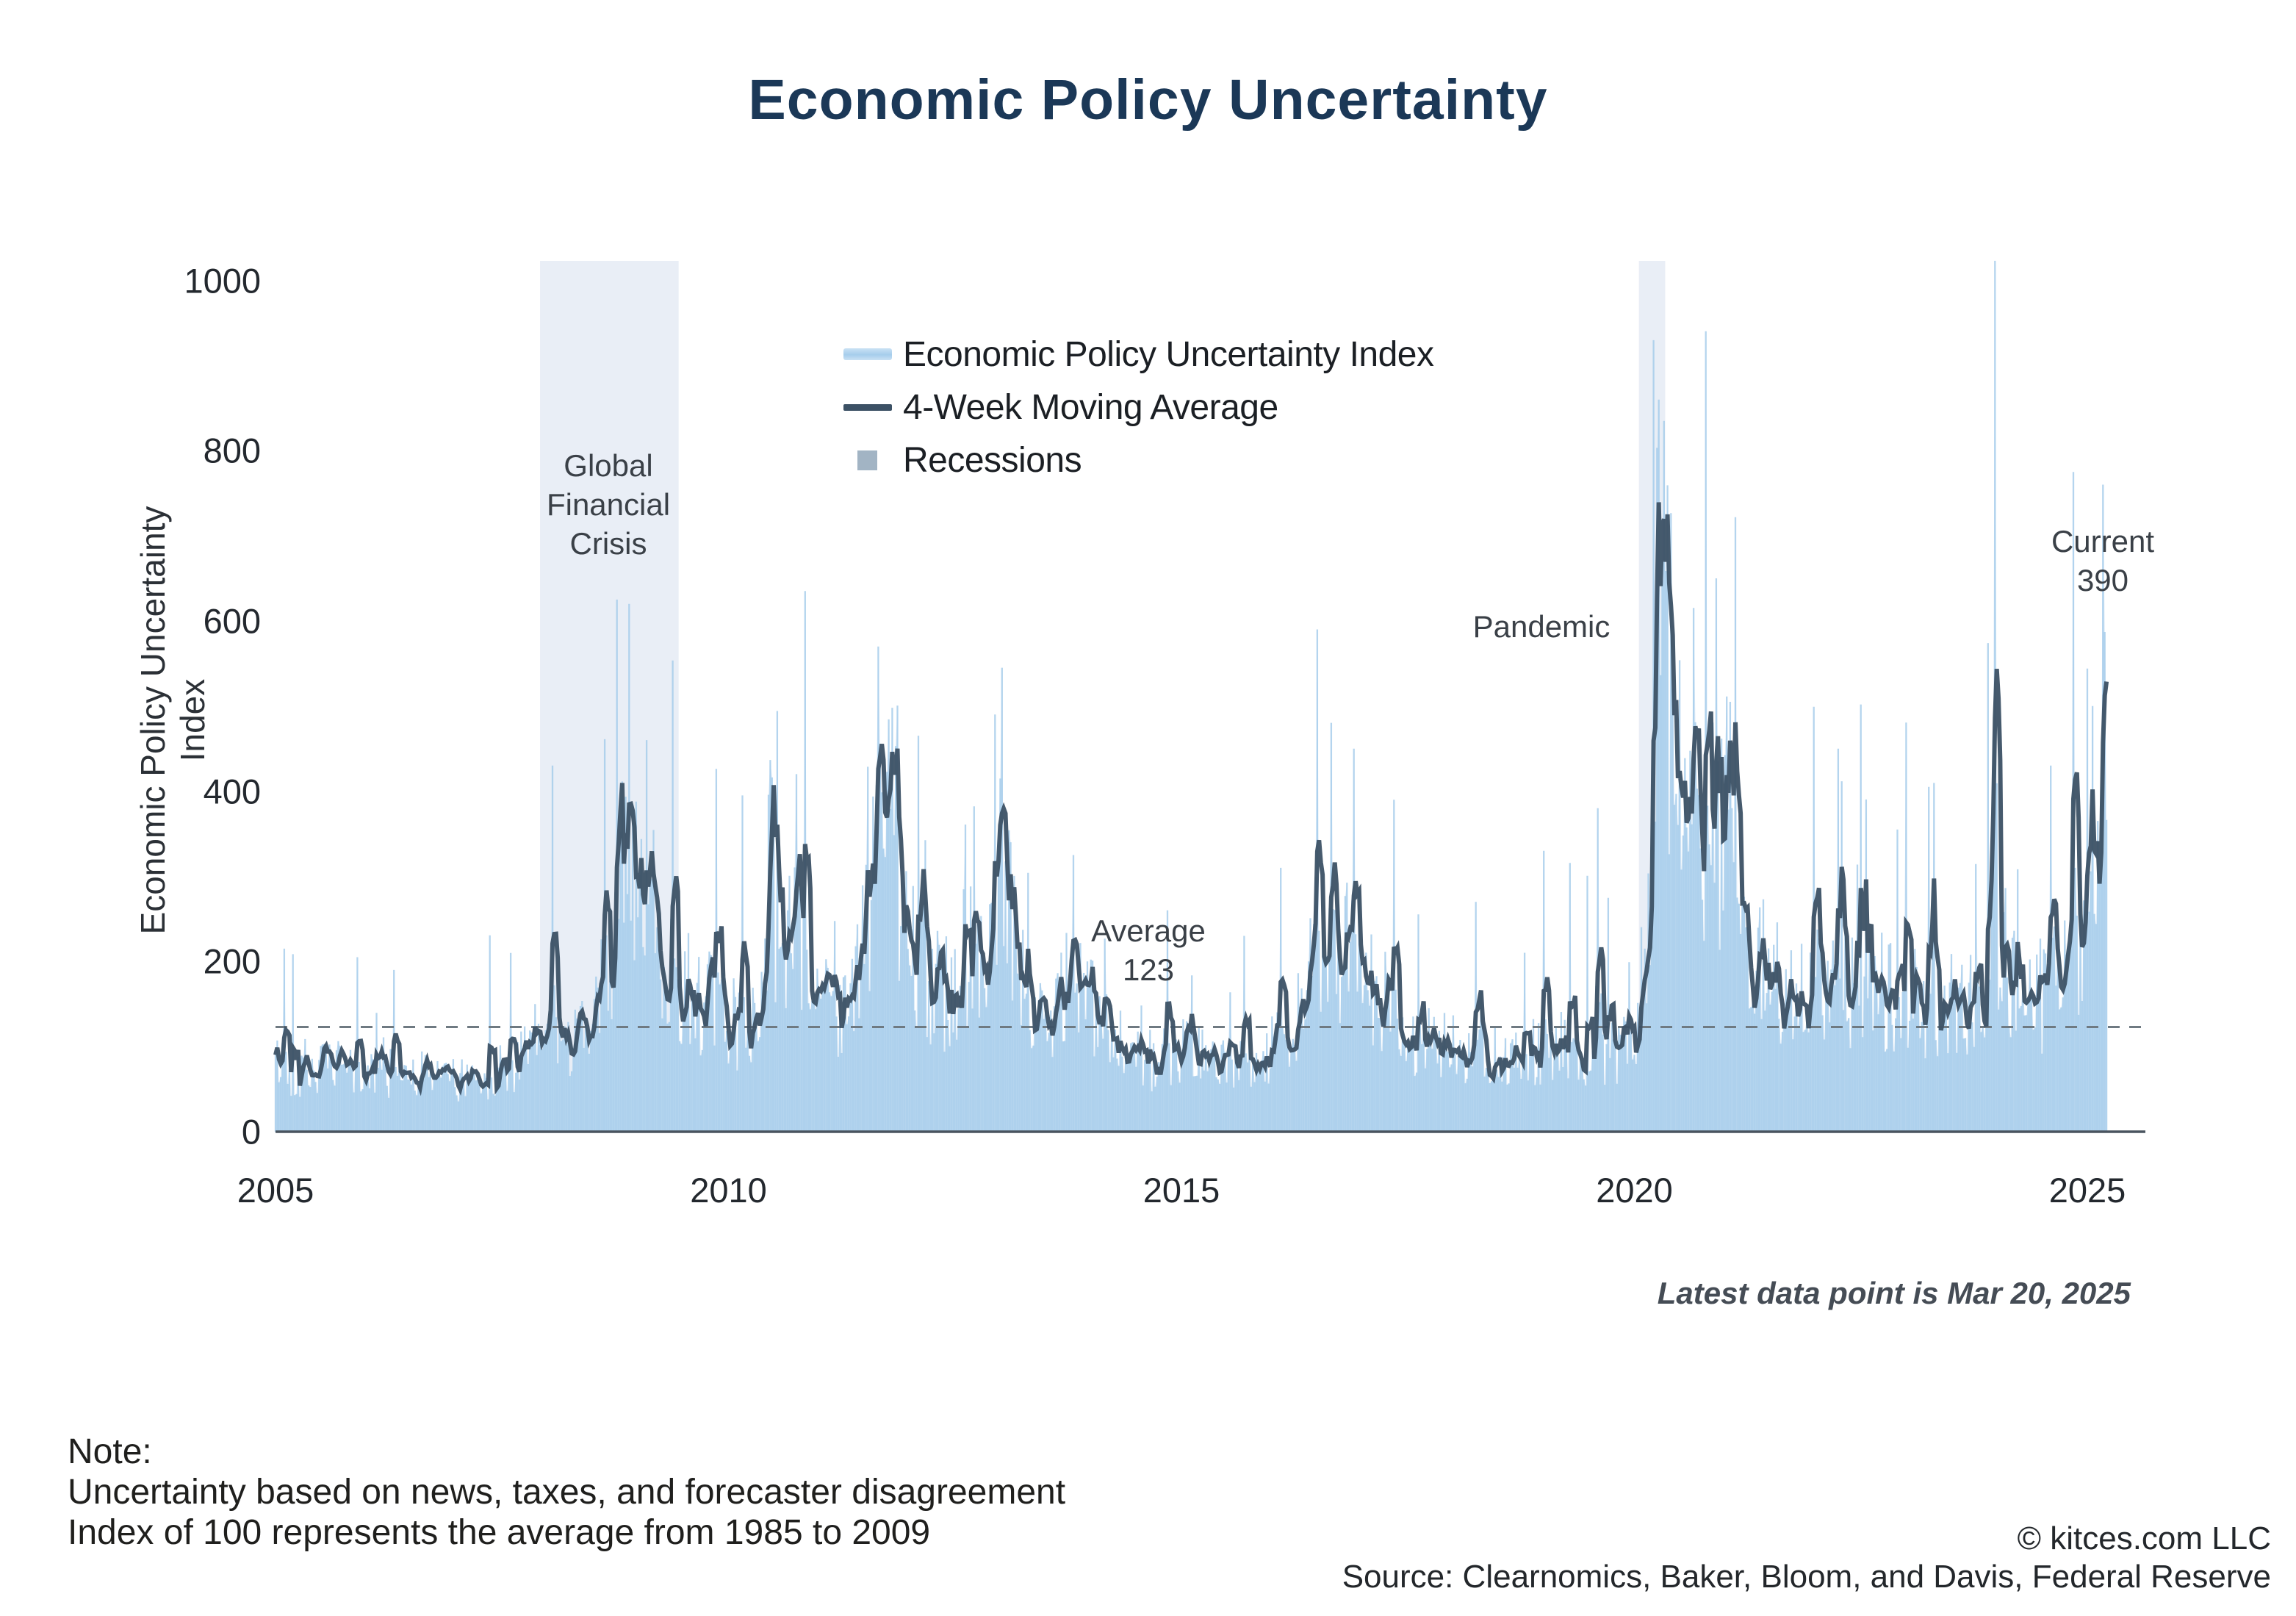  Describe the element at coordinates (1090, 407) in the screenshot. I see `legend-label: 4-Week Moving Average` at that location.